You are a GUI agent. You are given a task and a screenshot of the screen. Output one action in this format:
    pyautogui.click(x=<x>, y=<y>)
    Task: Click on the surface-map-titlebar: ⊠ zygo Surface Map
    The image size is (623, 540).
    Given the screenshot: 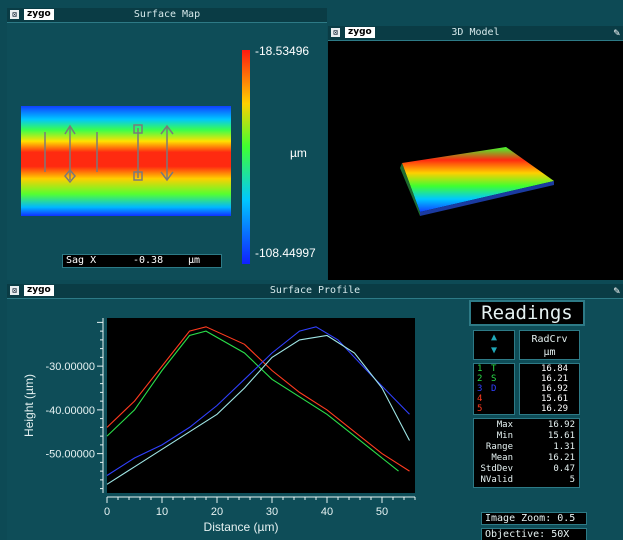 What is the action you would take?
    pyautogui.click(x=167, y=15)
    